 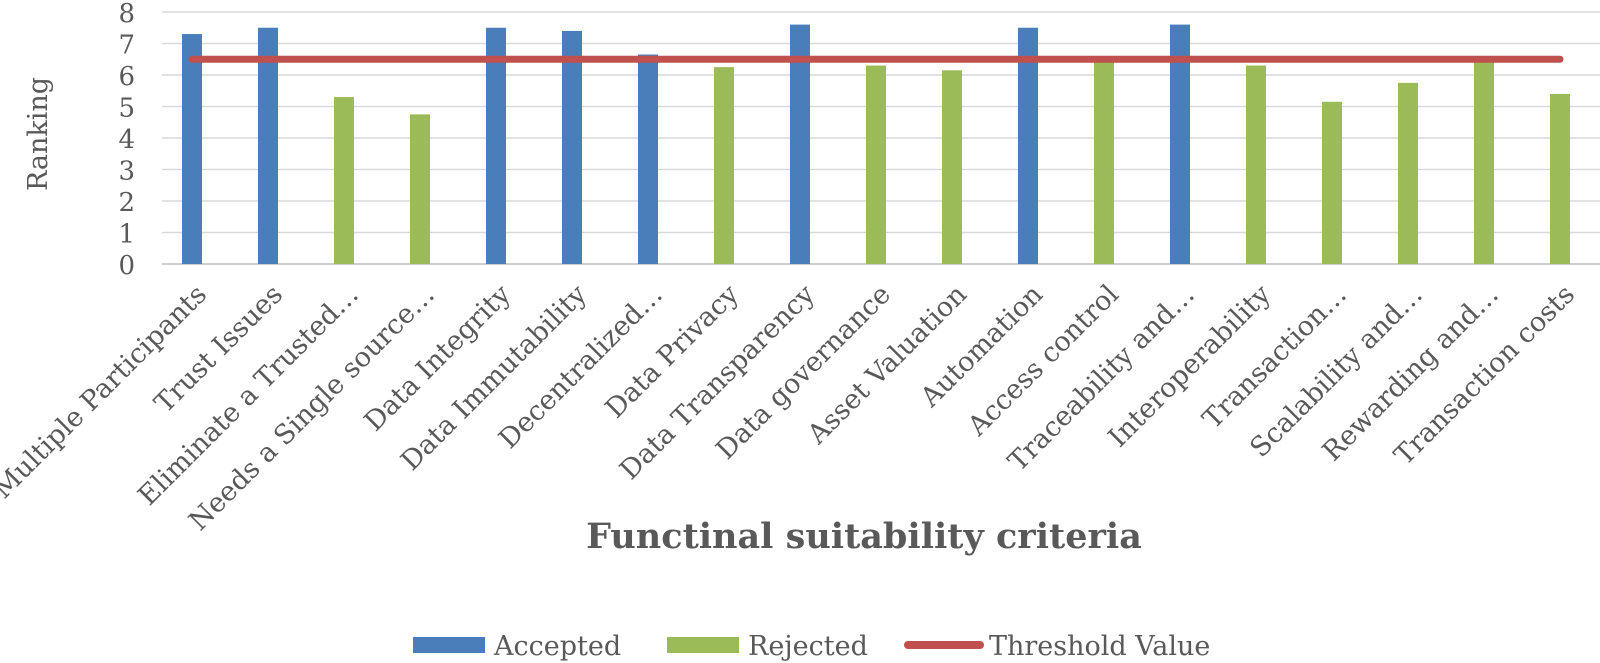 What do you see at coordinates (126, 140) in the screenshot?
I see `y-tick-label: 4` at bounding box center [126, 140].